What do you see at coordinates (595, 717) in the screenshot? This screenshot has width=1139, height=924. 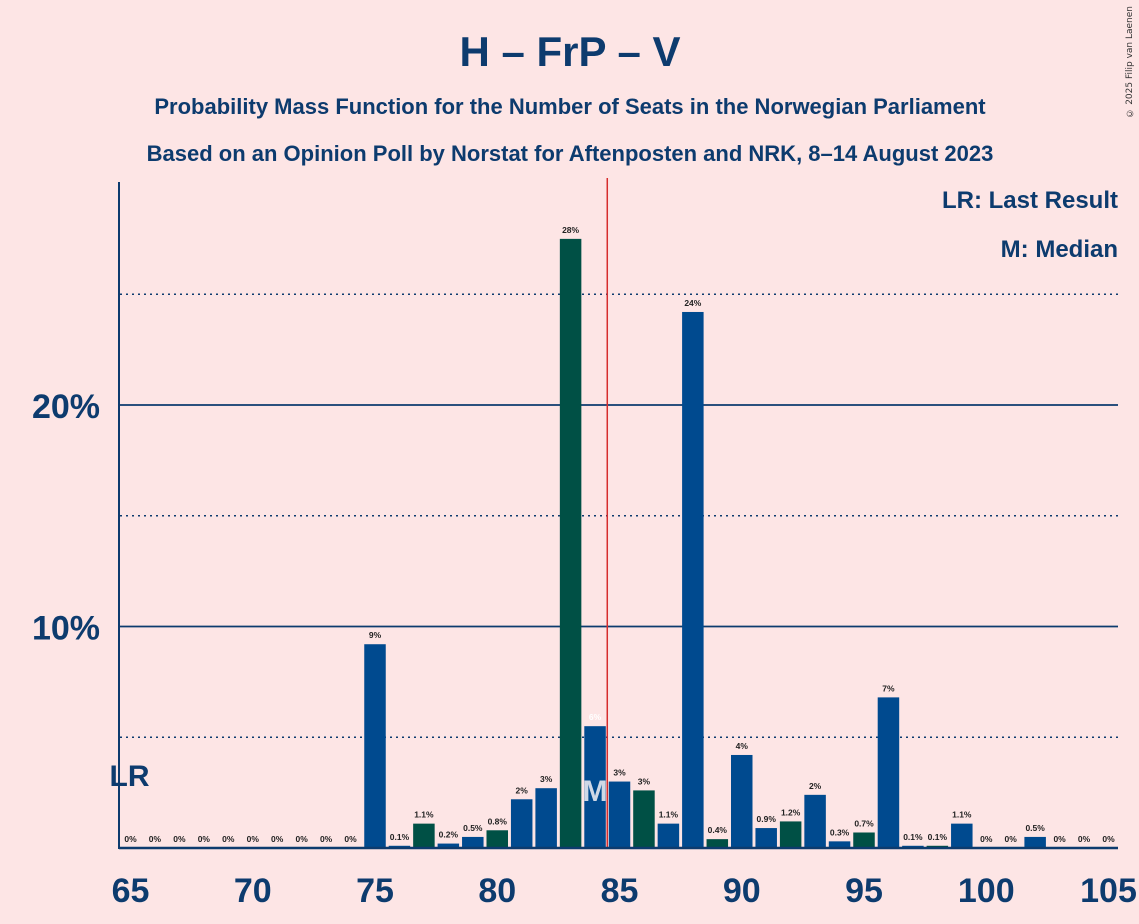 I see `bar-label-seat-84: 6%` at bounding box center [595, 717].